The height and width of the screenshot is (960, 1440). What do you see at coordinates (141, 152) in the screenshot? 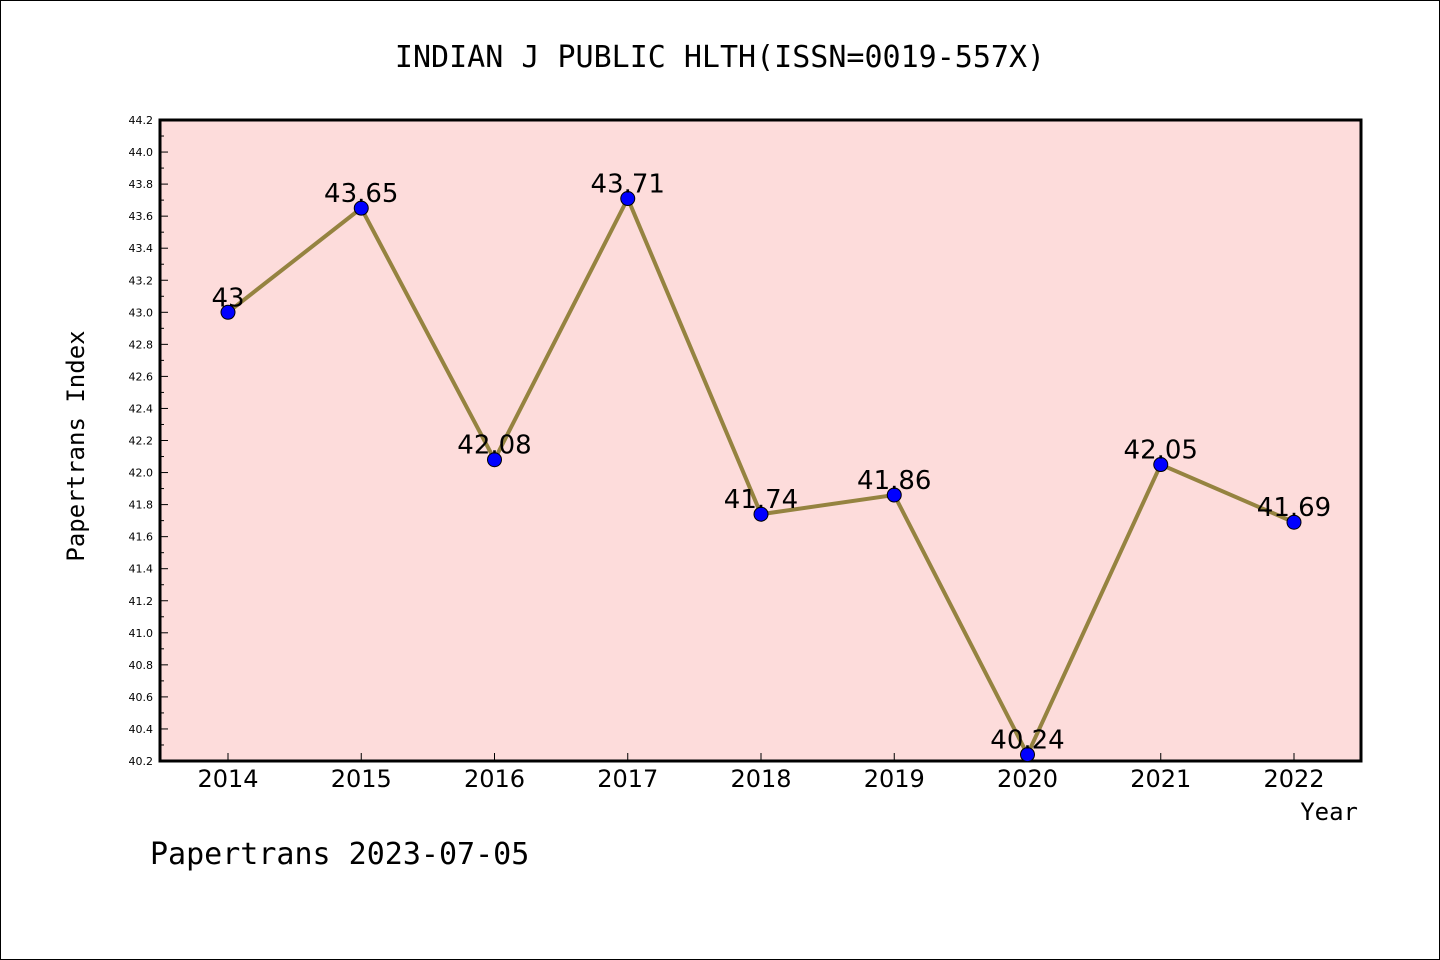
I see `y-tick-label: 44.0` at bounding box center [141, 152].